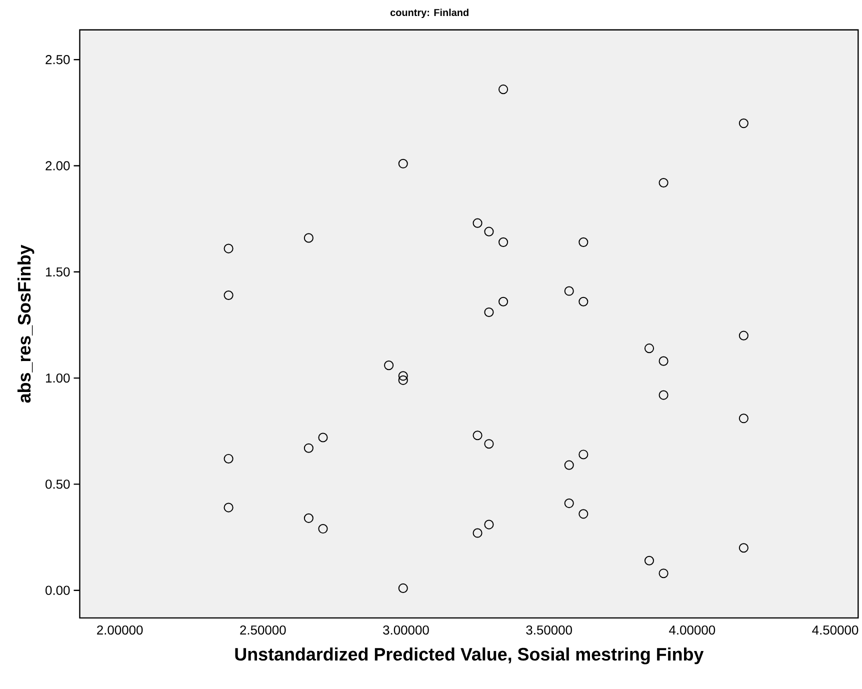  I want to click on x-tick-label: 3.50000, so click(549, 630).